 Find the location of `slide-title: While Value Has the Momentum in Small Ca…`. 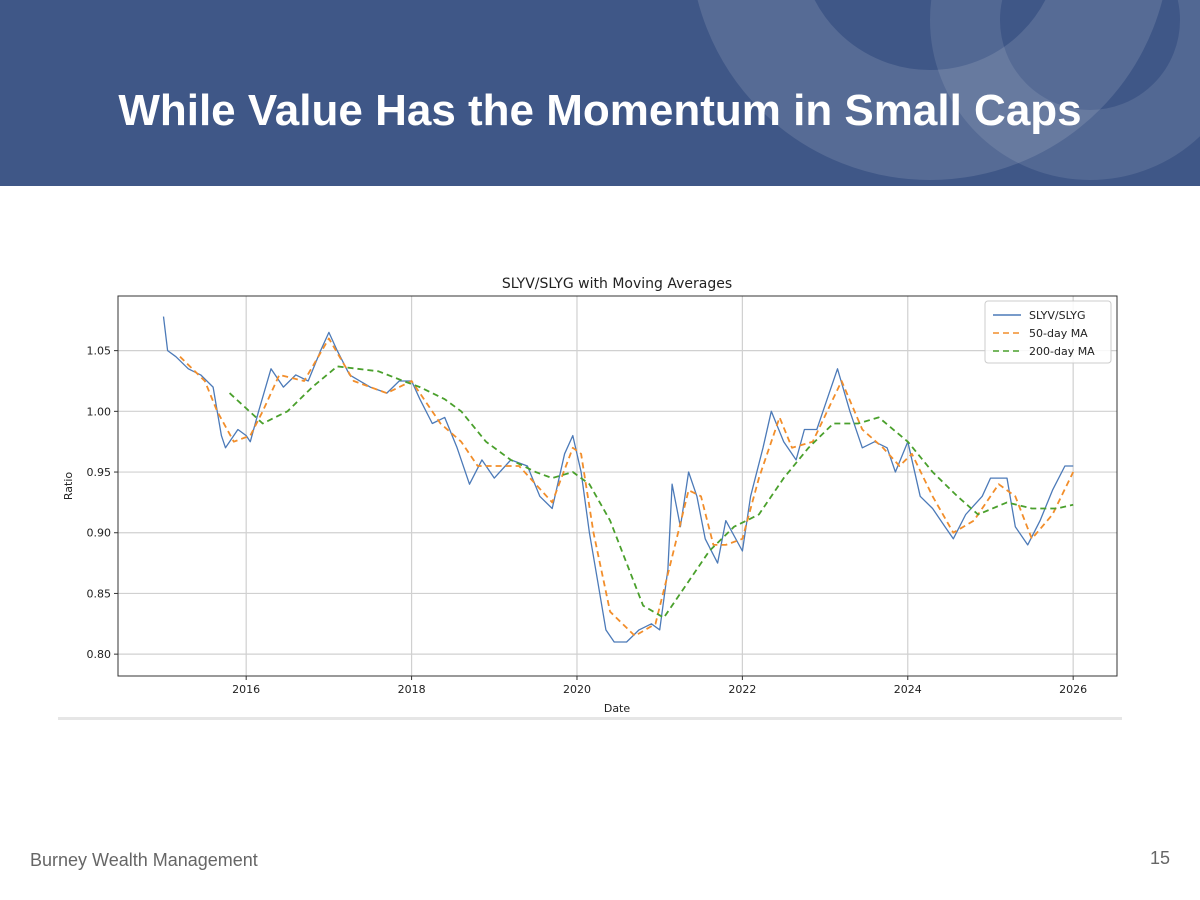

slide-title: While Value Has the Momentum in Small Ca… is located at coordinates (600, 110).